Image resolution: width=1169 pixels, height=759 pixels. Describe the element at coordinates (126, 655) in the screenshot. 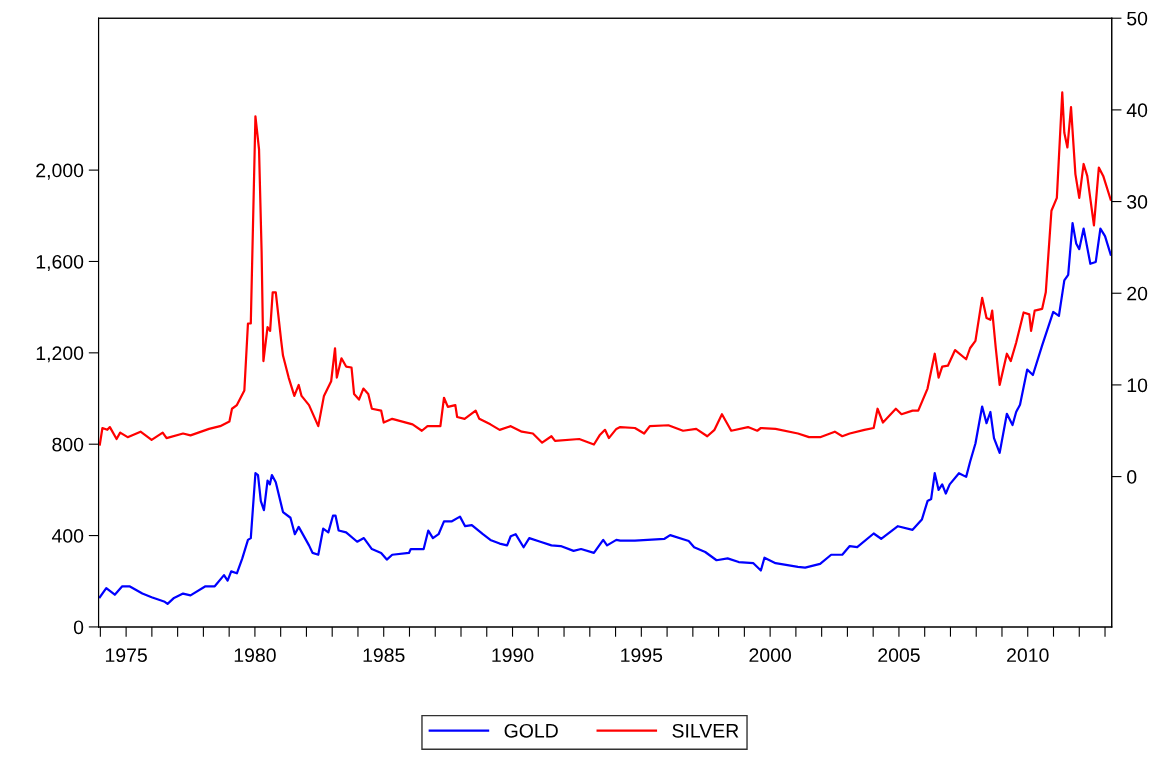

I see `x-tick-label: 1975` at that location.